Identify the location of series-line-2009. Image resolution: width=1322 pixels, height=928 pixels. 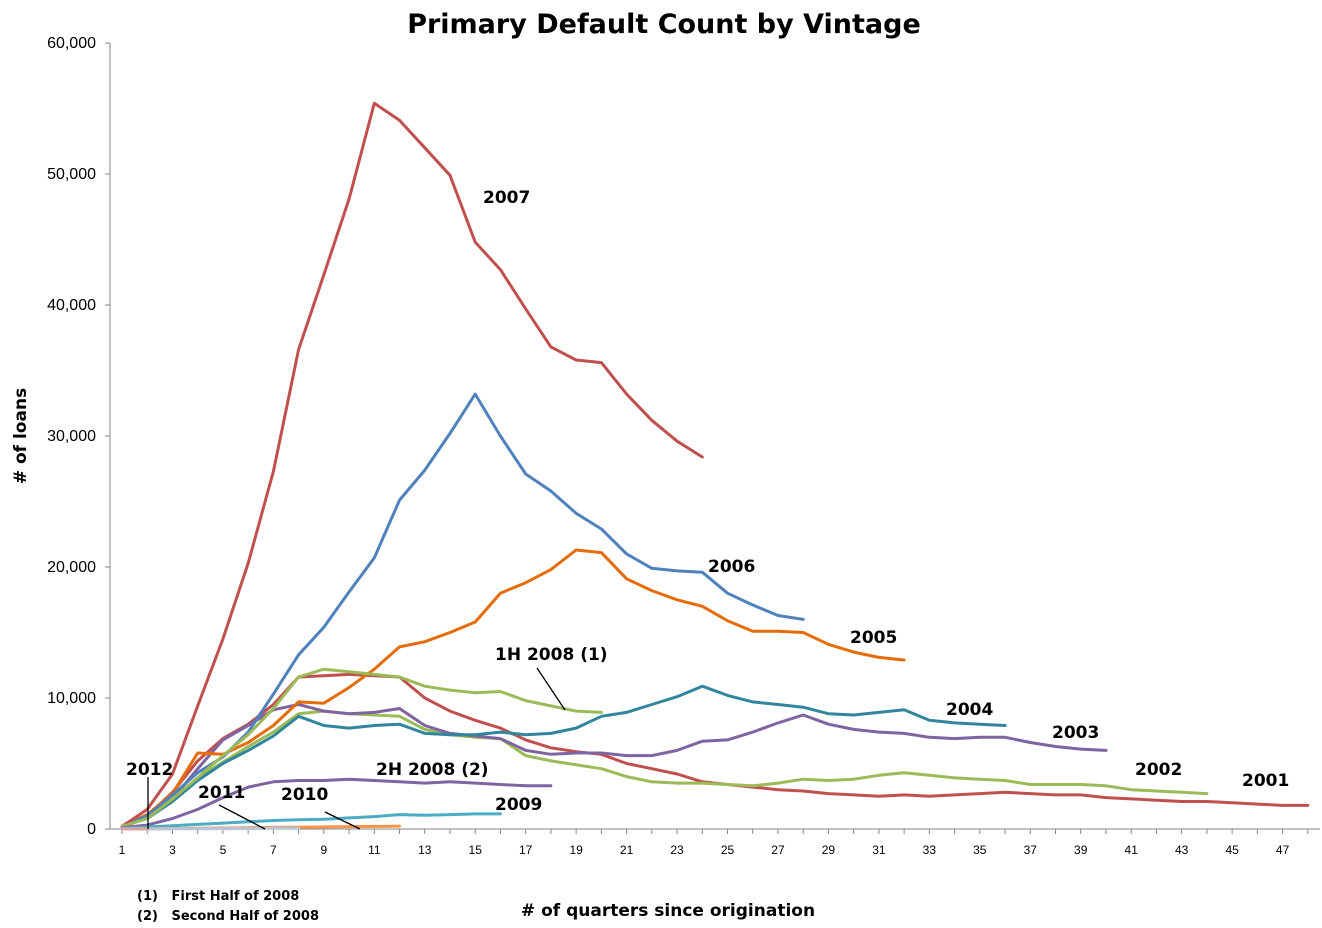
(311, 821).